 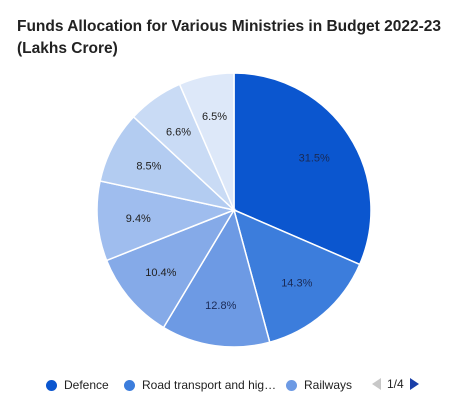 What do you see at coordinates (148, 167) in the screenshot?
I see `slice-label: 8.5%` at bounding box center [148, 167].